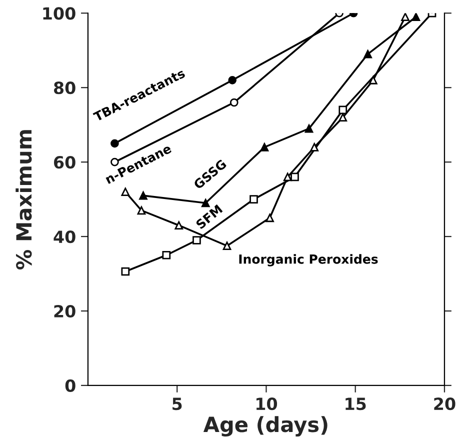 The height and width of the screenshot is (438, 463). Describe the element at coordinates (265, 426) in the screenshot. I see `x-axis-title: Age (days)` at that location.